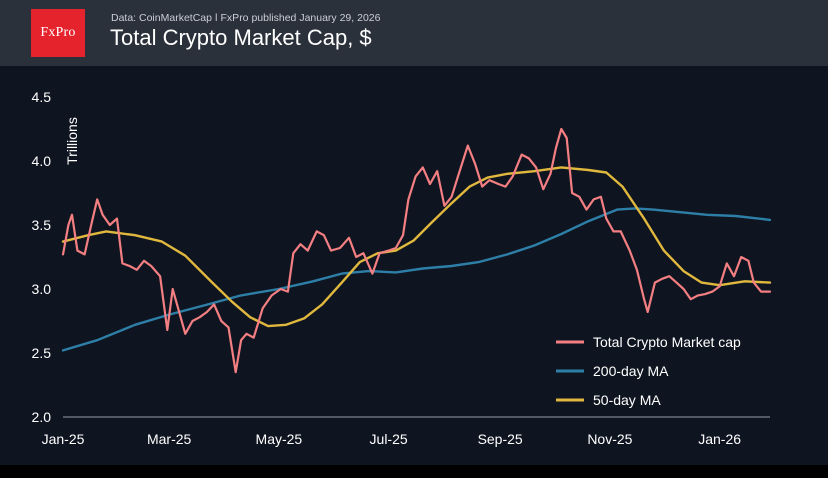 The image size is (828, 478). Describe the element at coordinates (389, 439) in the screenshot. I see `x-tick-label: Jul-25` at that location.